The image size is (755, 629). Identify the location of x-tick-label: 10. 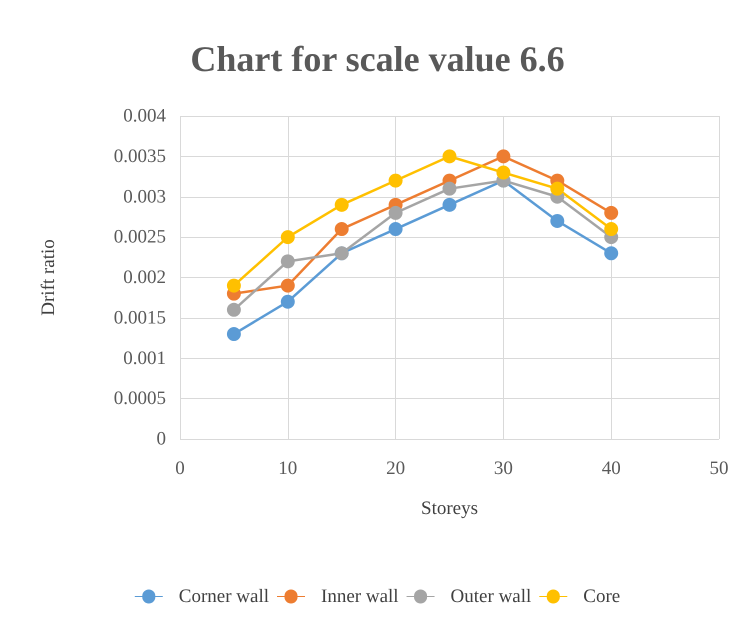
(288, 468).